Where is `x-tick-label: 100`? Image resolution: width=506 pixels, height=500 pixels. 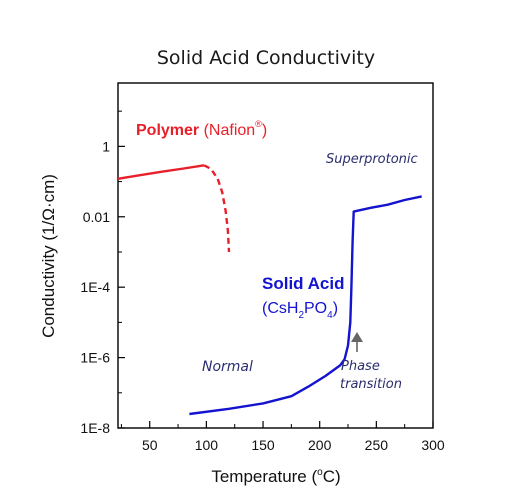
x-tick-label: 100 is located at coordinates (207, 445).